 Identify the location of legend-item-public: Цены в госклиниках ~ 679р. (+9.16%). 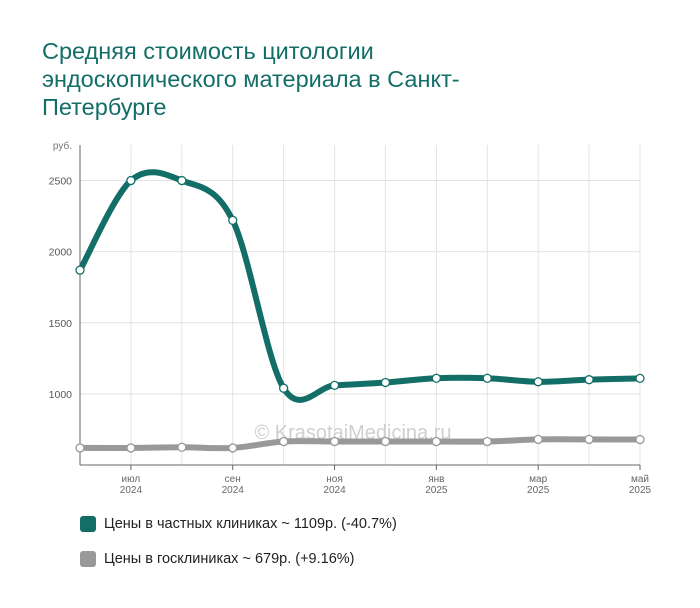
(217, 559).